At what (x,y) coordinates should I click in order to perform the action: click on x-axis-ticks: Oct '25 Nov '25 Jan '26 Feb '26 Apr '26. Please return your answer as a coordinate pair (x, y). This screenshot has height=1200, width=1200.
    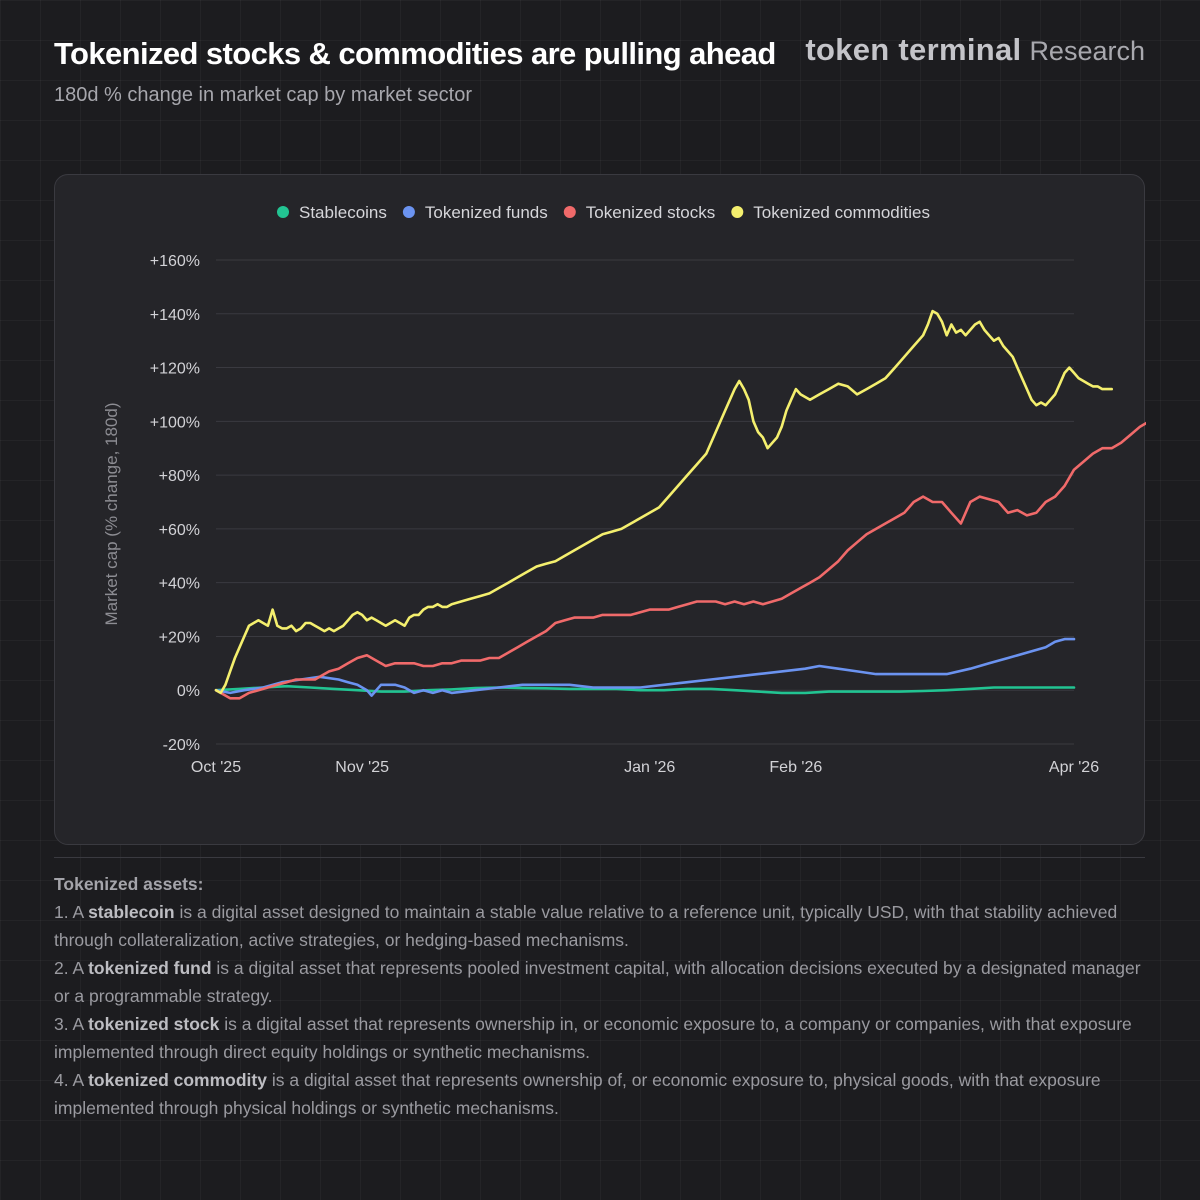
    Looking at the image, I should click on (645, 767).